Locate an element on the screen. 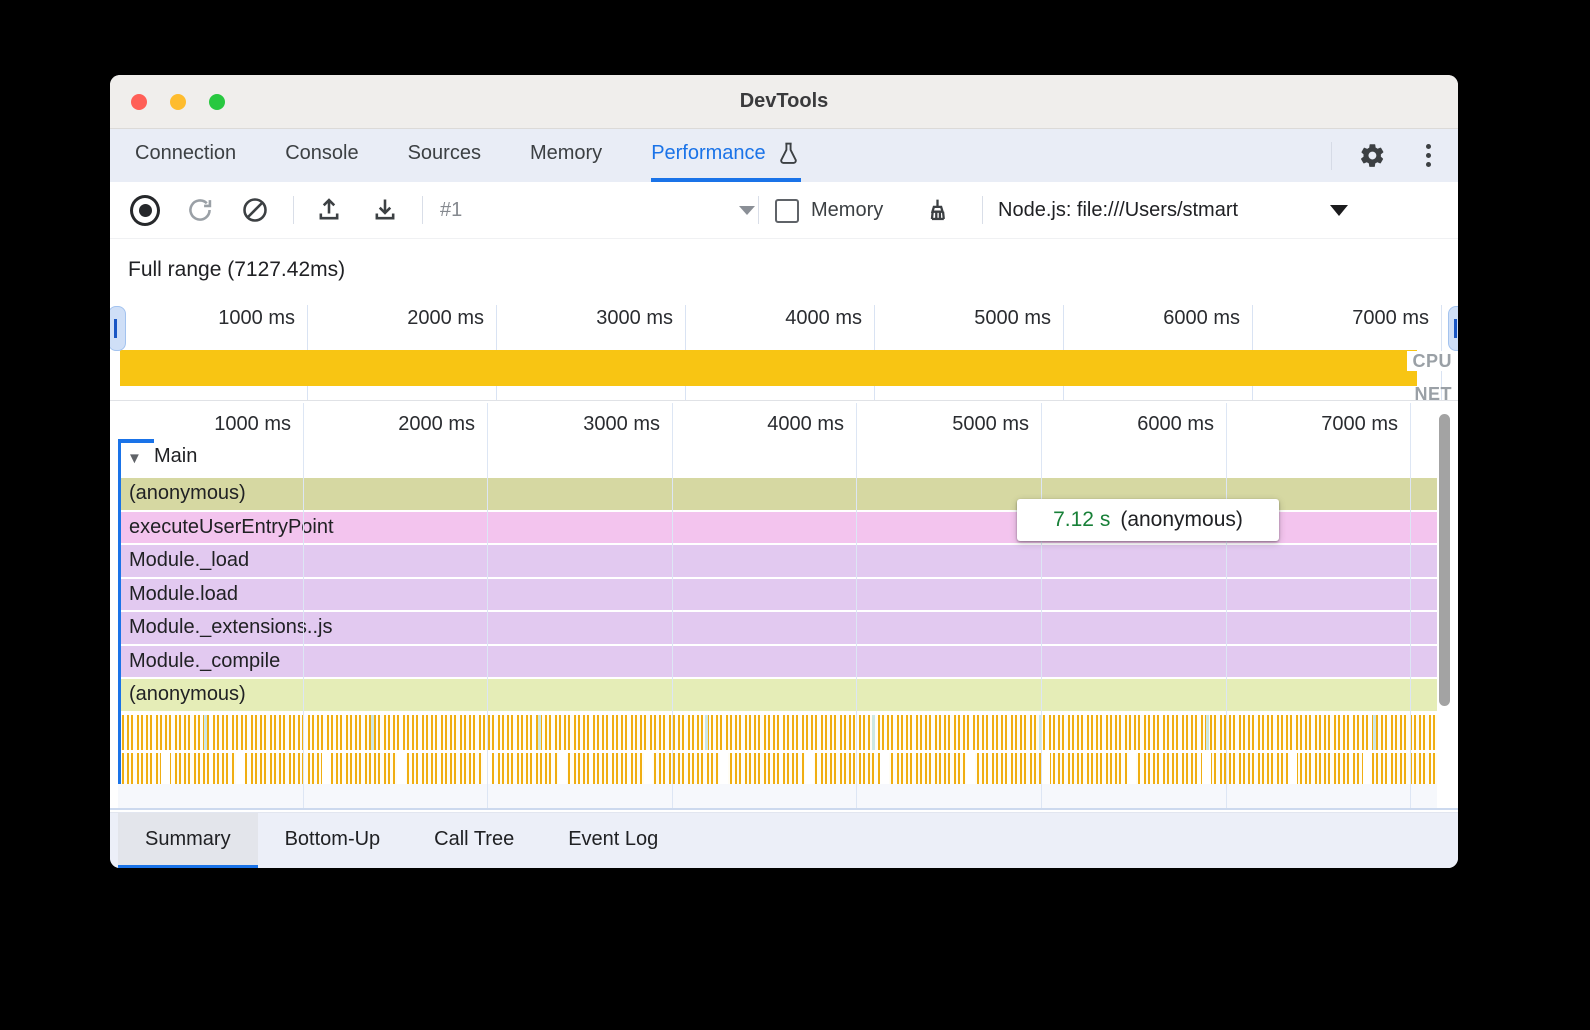 Image resolution: width=1590 pixels, height=1030 pixels. flame-row-label: Module.load is located at coordinates (183, 593).